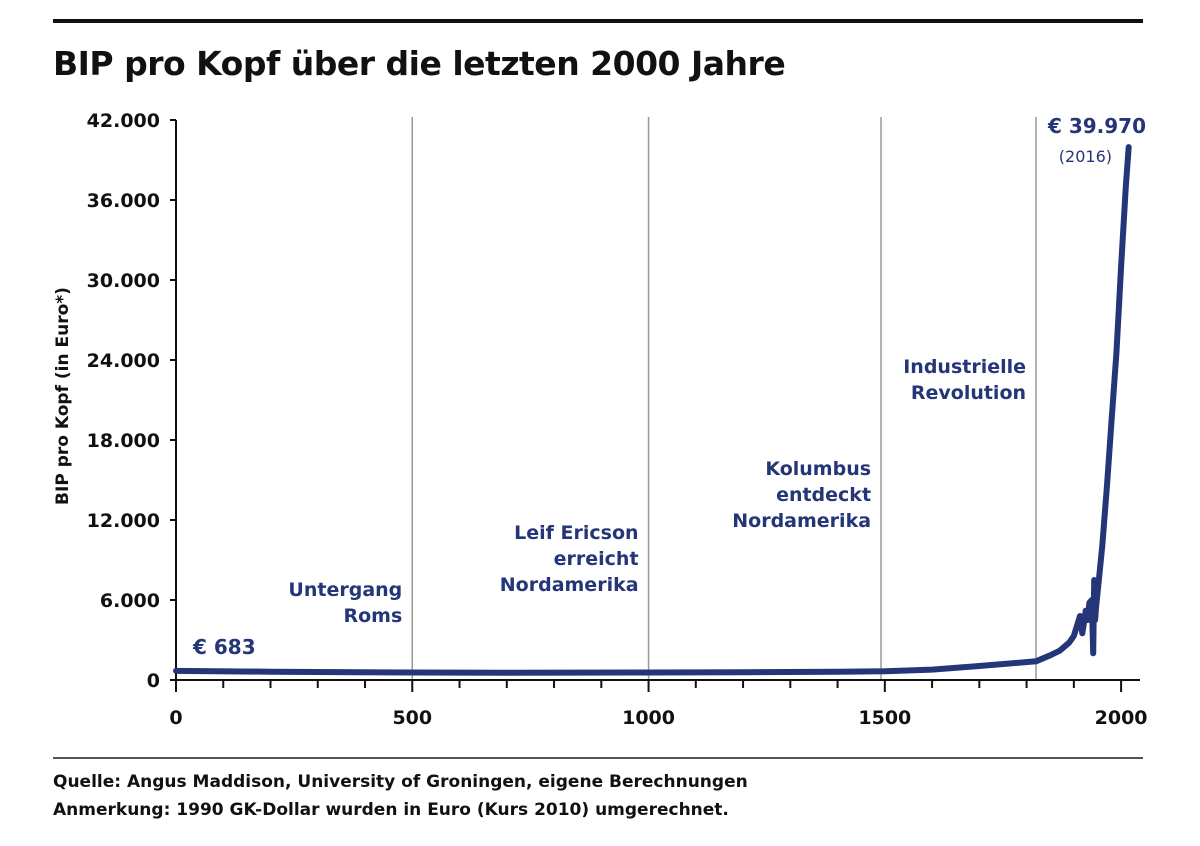 The width and height of the screenshot is (1200, 846). I want to click on marker-label-0-1: Roms, so click(372, 616).